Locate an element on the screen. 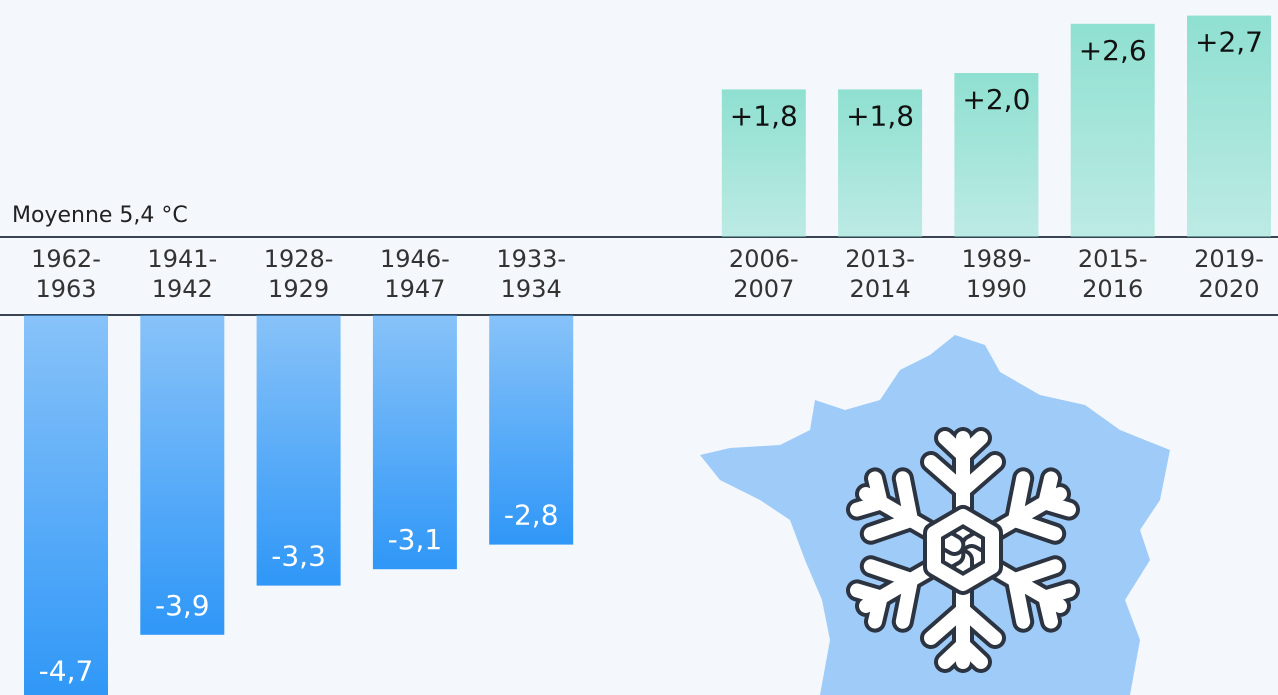  x-tick-label: 2006-2007 is located at coordinates (764, 274).